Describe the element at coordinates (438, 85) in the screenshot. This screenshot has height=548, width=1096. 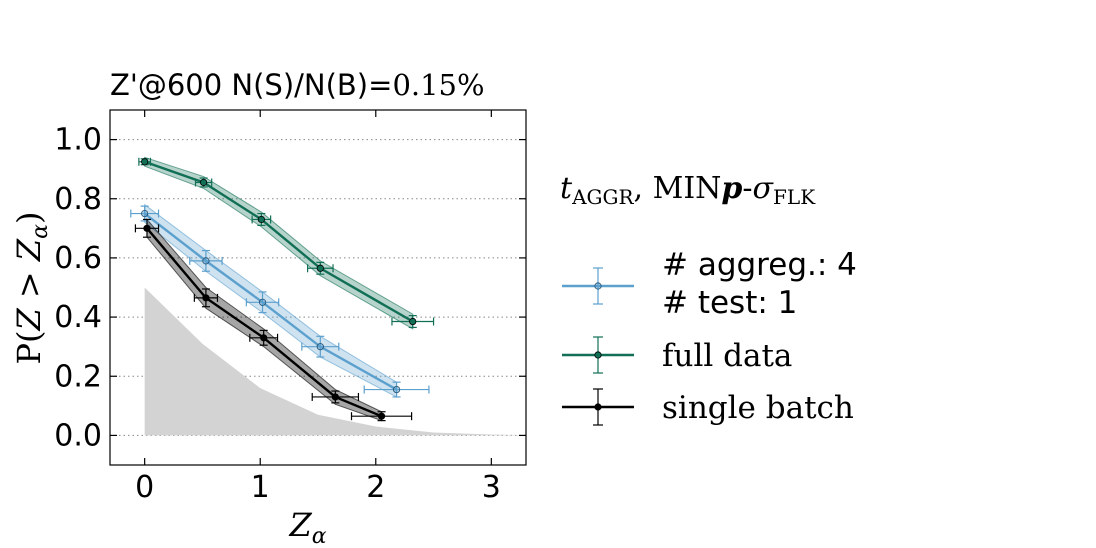
I see `chart-title-percent: 0.15%` at that location.